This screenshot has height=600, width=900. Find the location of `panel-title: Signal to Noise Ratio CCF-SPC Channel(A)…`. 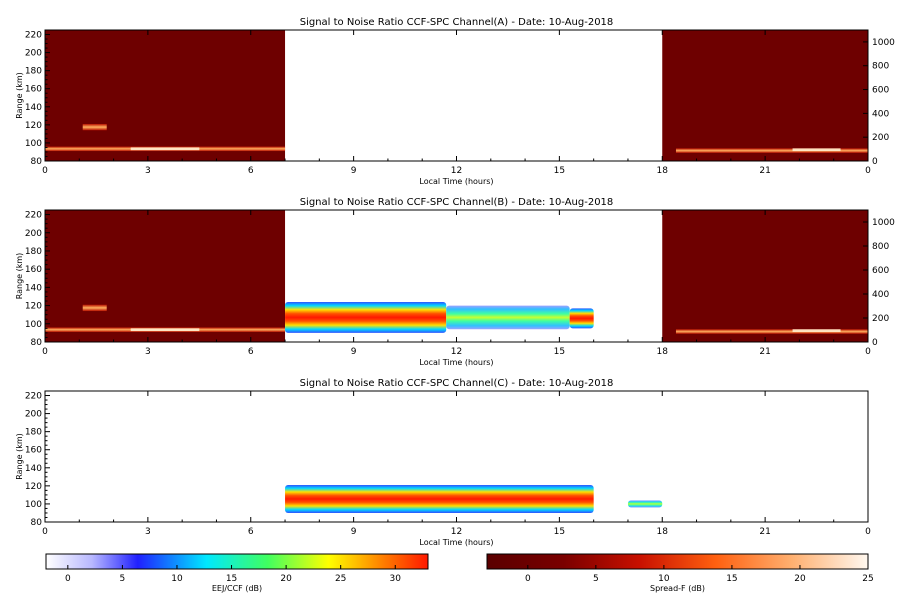

panel-title: Signal to Noise Ratio CCF-SPC Channel(A)… is located at coordinates (457, 22).